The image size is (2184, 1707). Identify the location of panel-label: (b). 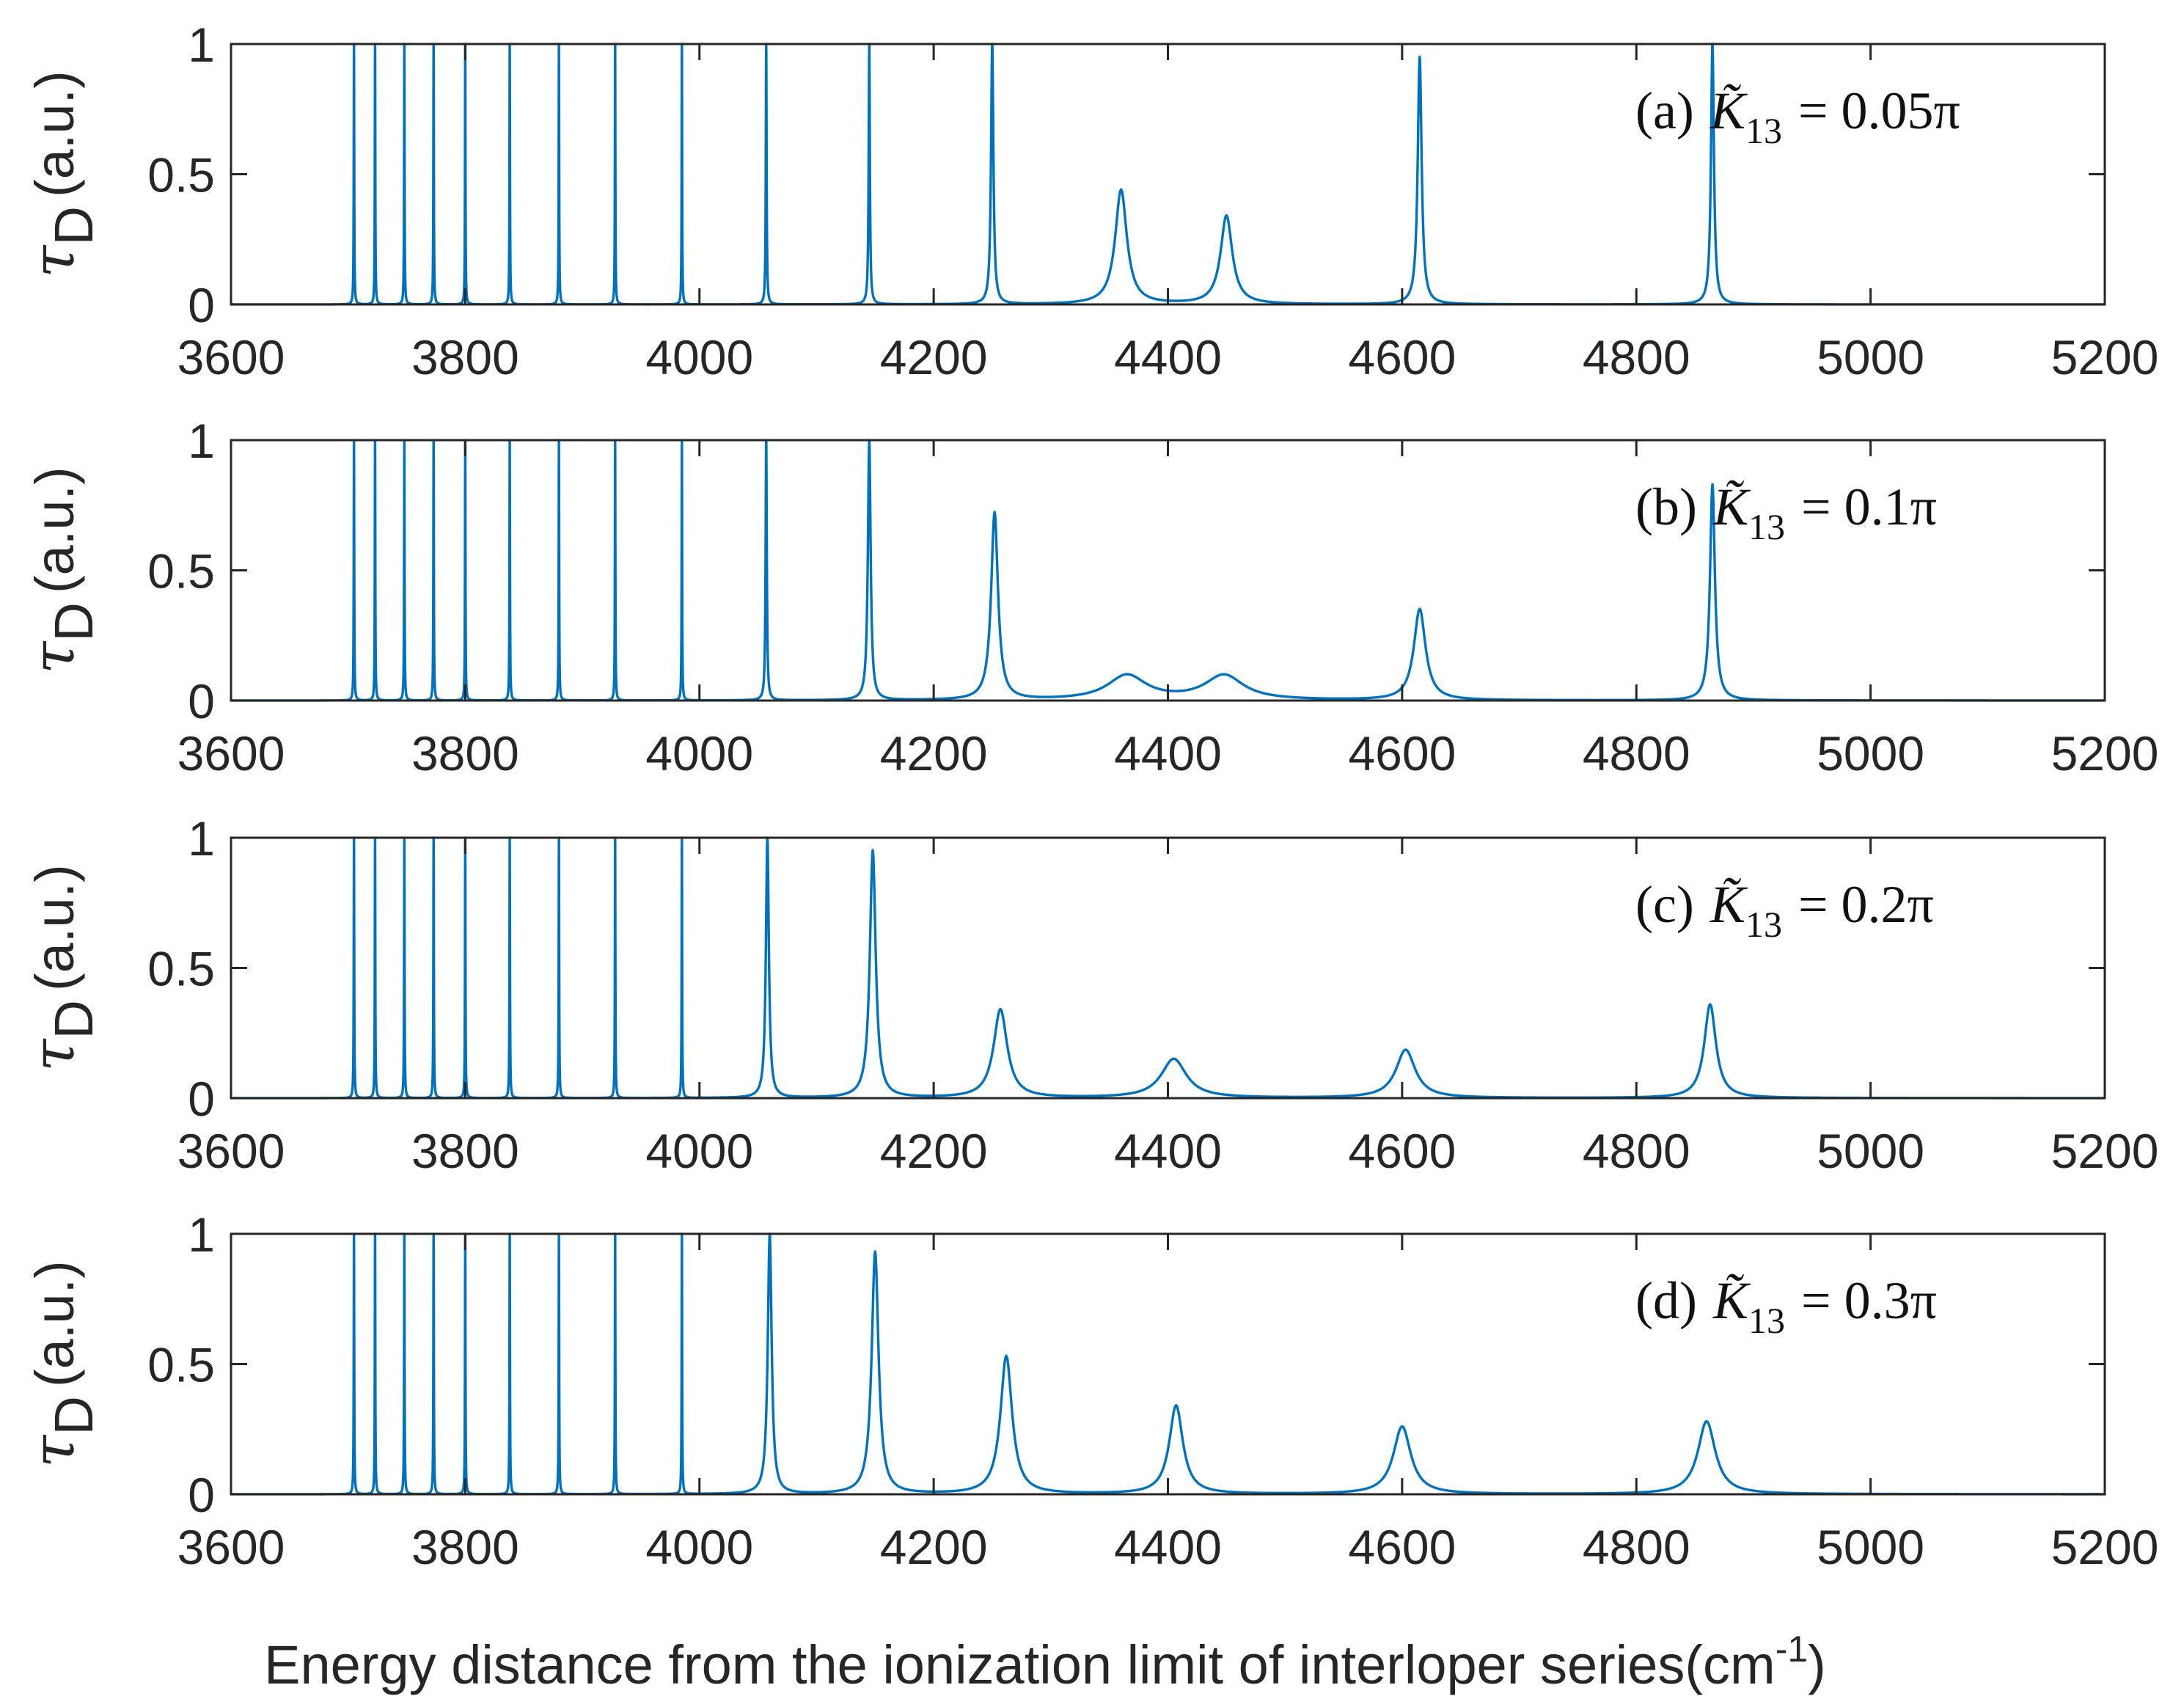
(1666, 507).